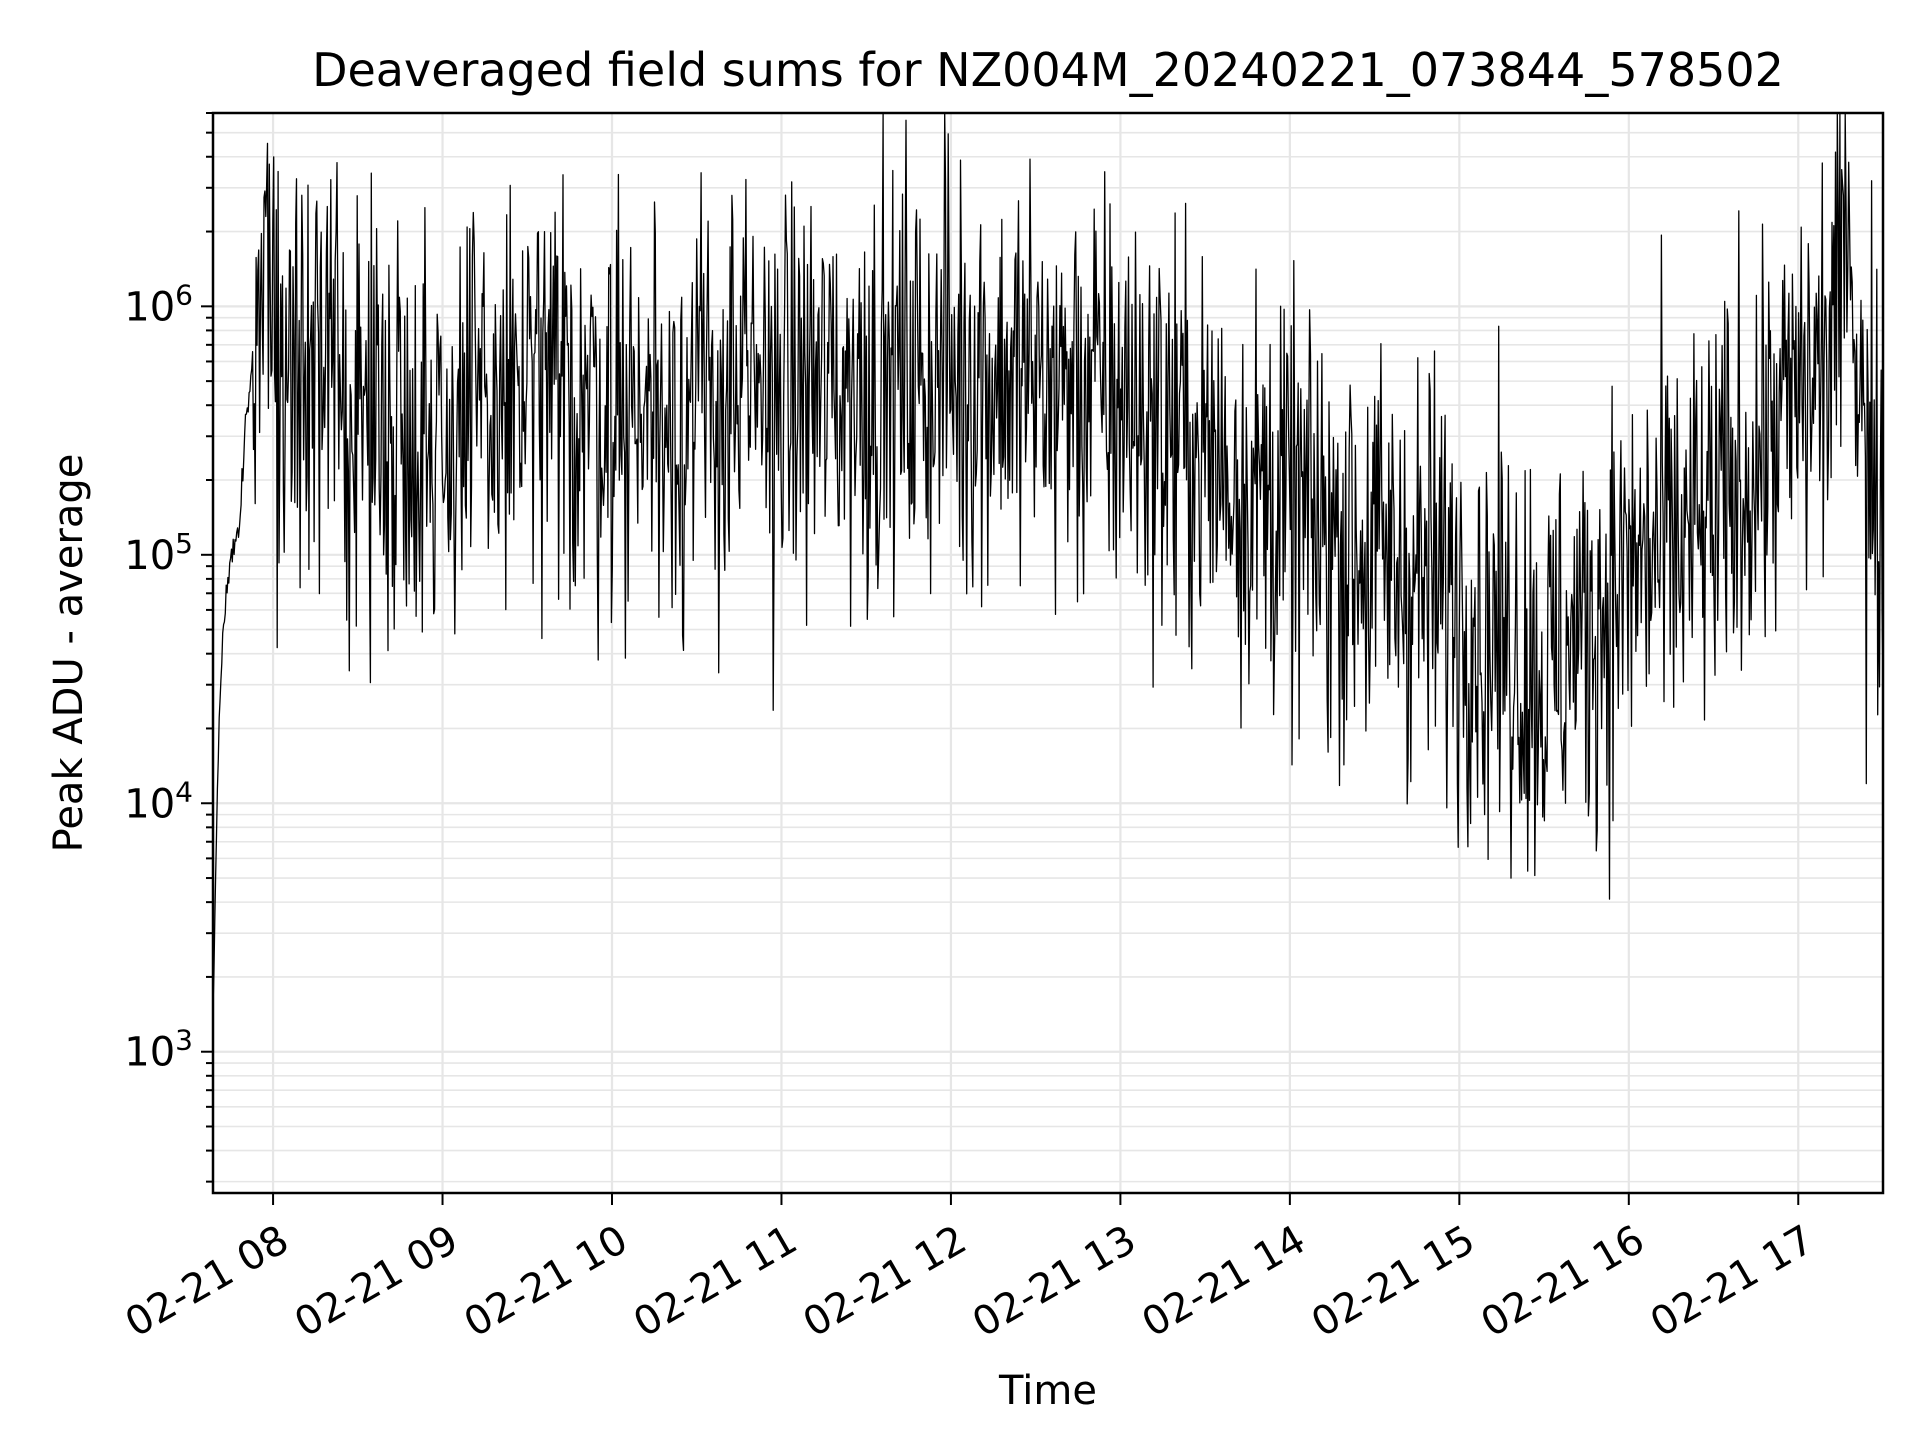 The image size is (1920, 1440). I want to click on y-tick-label: 10³, so click(158, 1050).